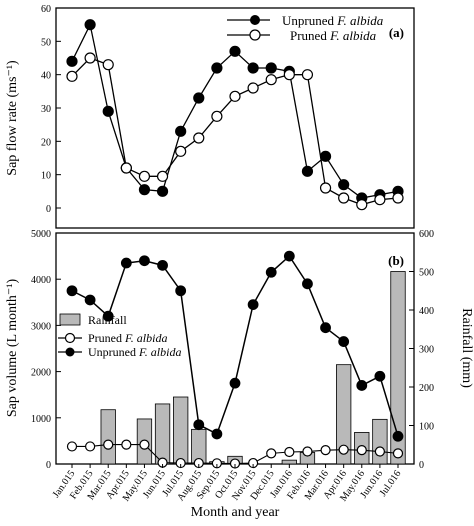  Describe the element at coordinates (41, 326) in the screenshot. I see `y-tick-label: 3000` at that location.